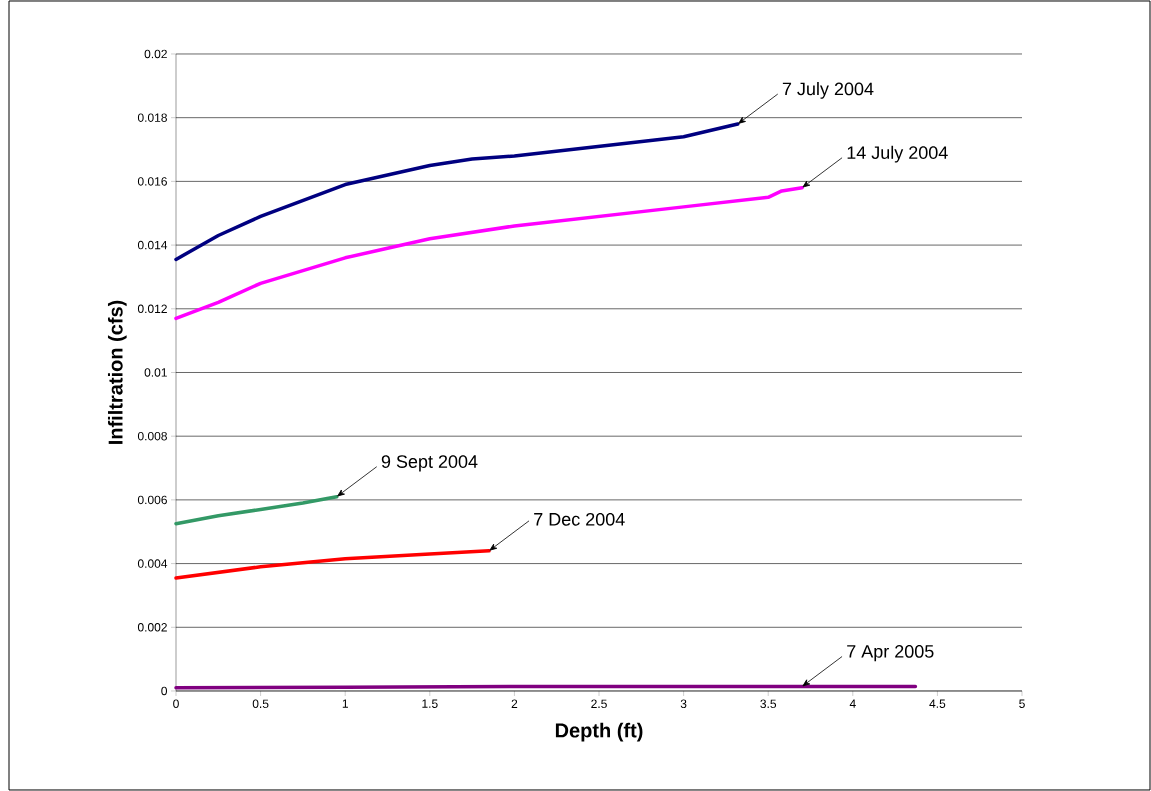 Image resolution: width=1151 pixels, height=791 pixels. What do you see at coordinates (599, 732) in the screenshot?
I see `x-axis-title: Depth (ft)` at bounding box center [599, 732].